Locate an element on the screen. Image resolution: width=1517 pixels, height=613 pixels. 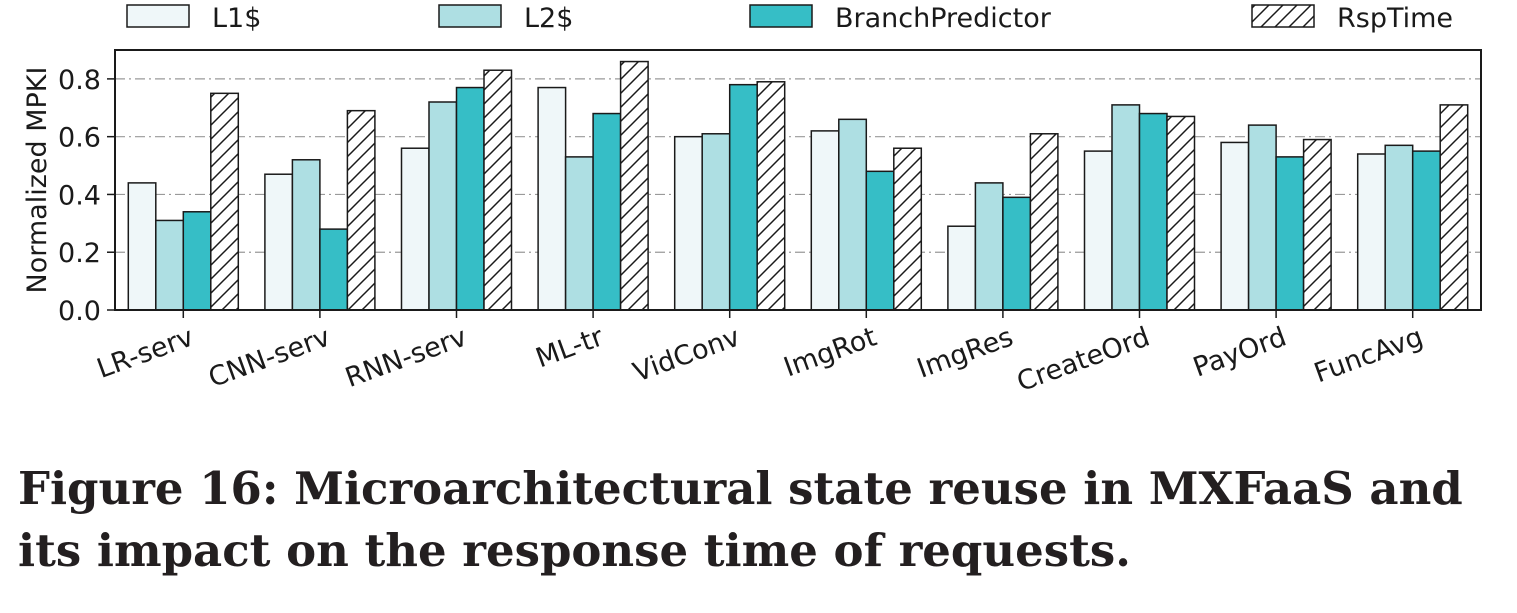
x-tick-label: RNN-serv is located at coordinates (406, 357).